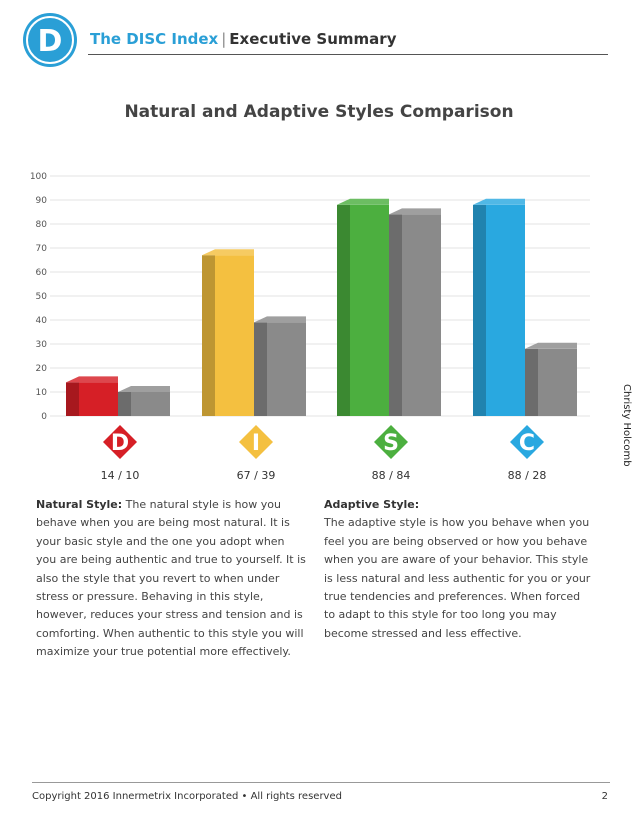 The image size is (638, 826). I want to click on bar-natural-d, so click(98, 399).